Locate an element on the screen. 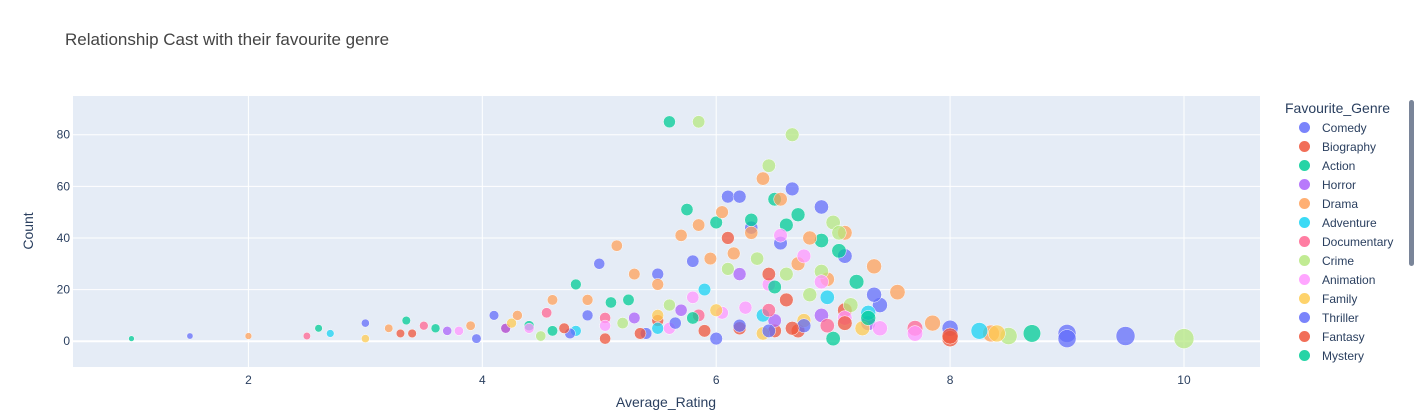 The height and width of the screenshot is (413, 1422). legend-item-biography: Biography is located at coordinates (1347, 146).